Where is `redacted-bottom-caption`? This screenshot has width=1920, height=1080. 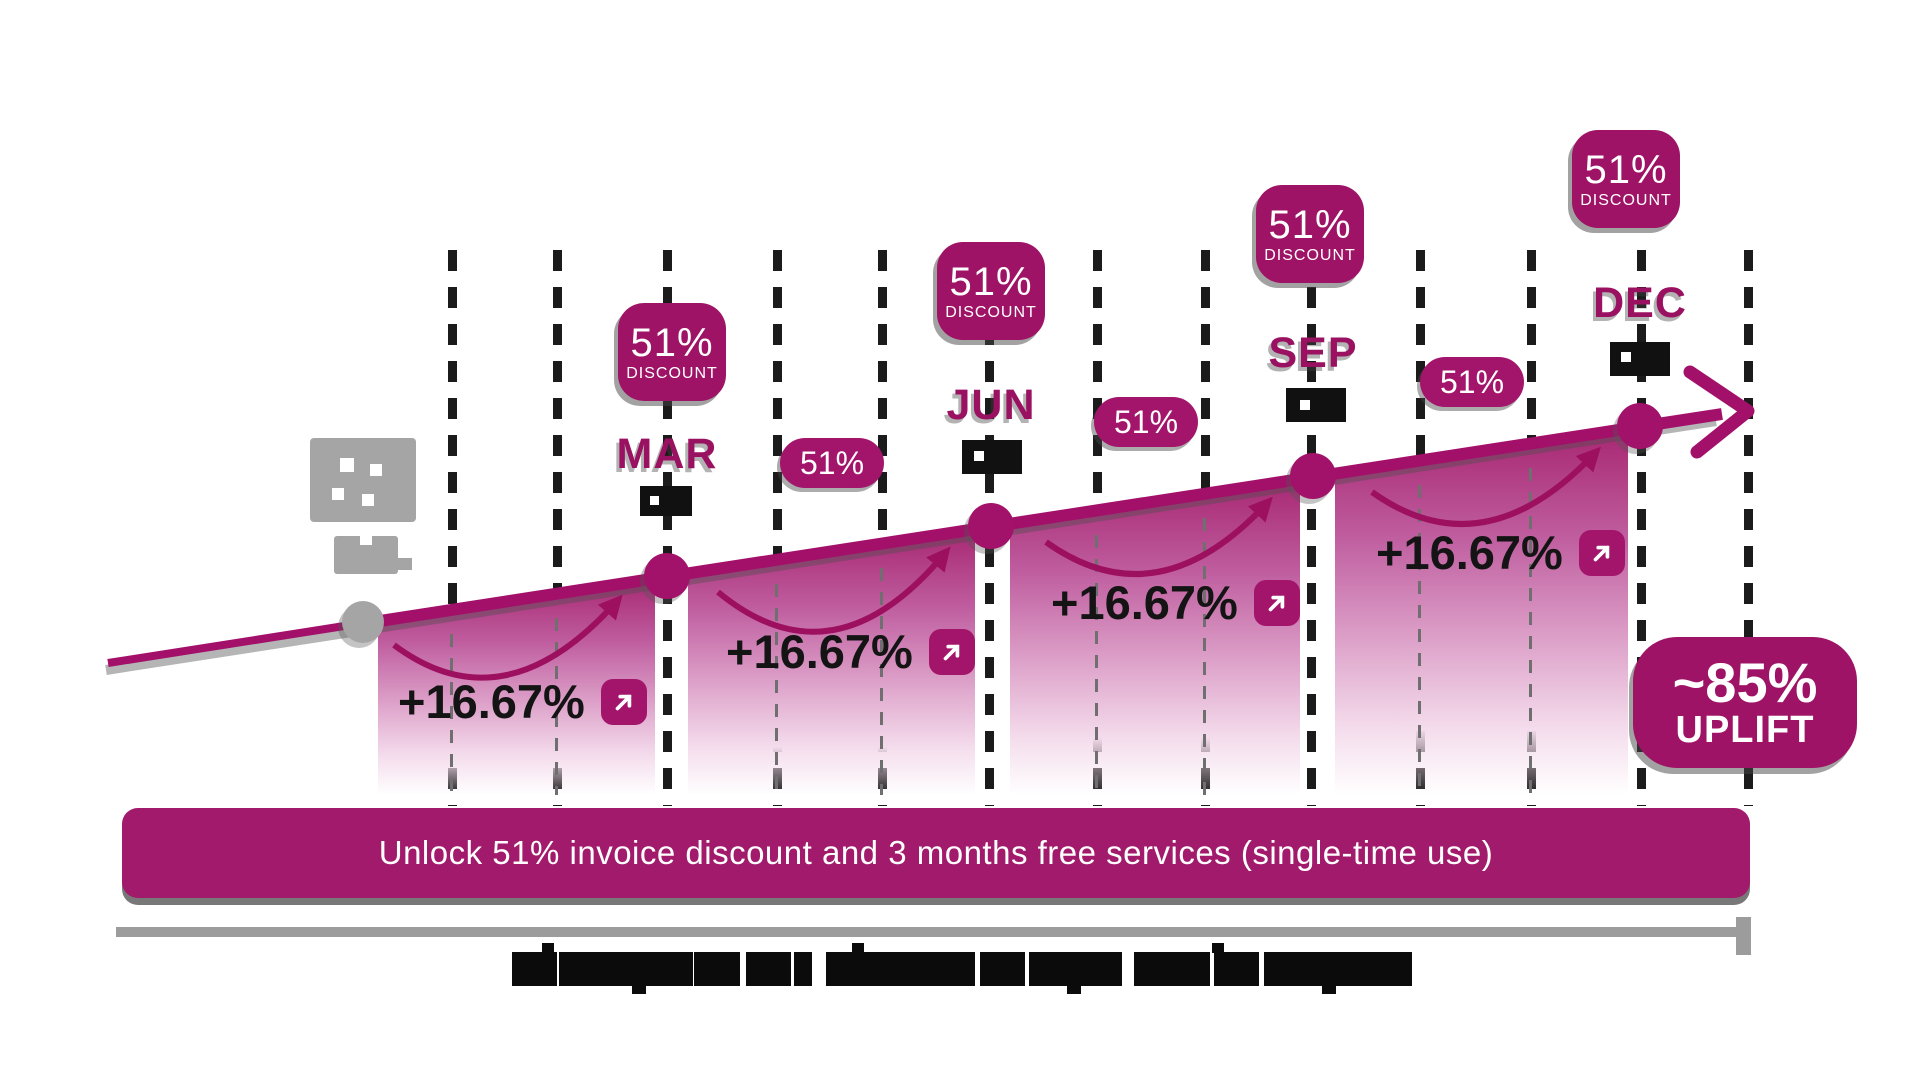
redacted-bottom-caption is located at coordinates (962, 968).